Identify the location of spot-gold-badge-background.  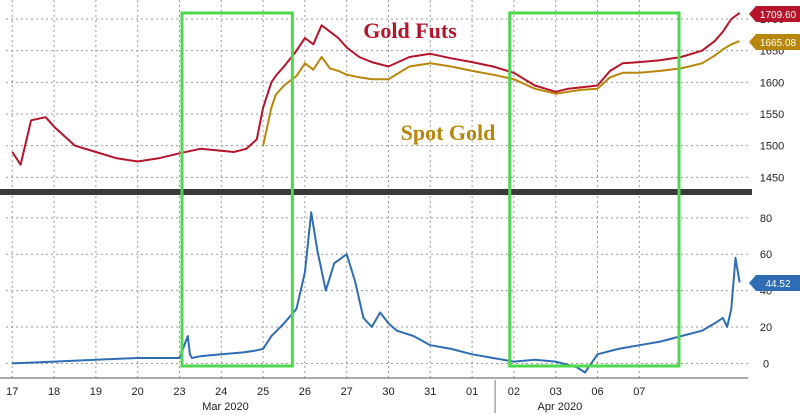
(774, 42).